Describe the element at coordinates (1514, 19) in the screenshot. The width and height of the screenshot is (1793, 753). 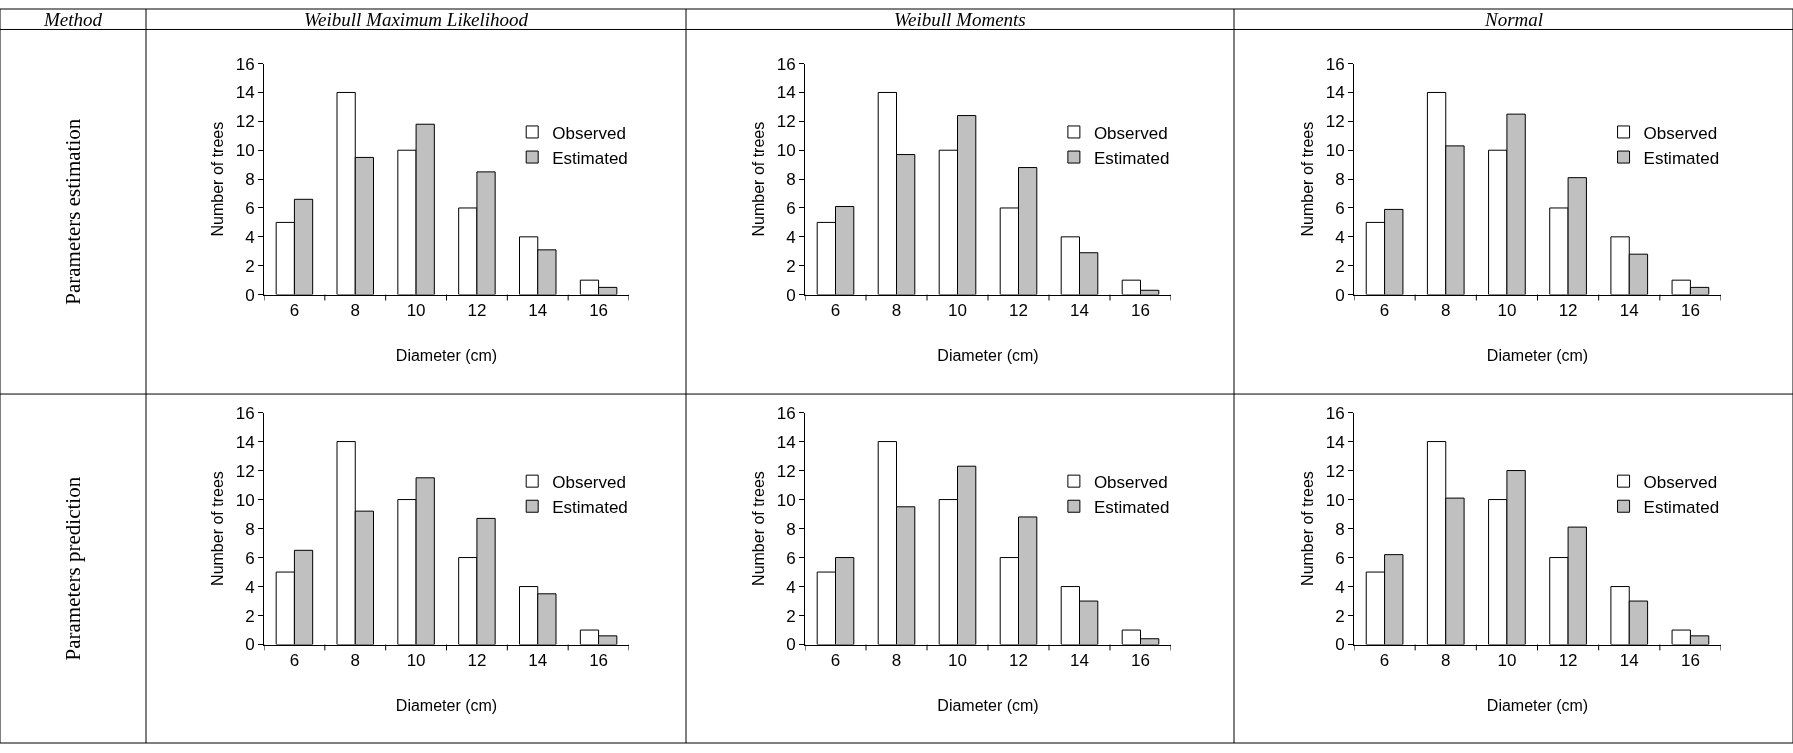
I see `chart-title: Normal` at that location.